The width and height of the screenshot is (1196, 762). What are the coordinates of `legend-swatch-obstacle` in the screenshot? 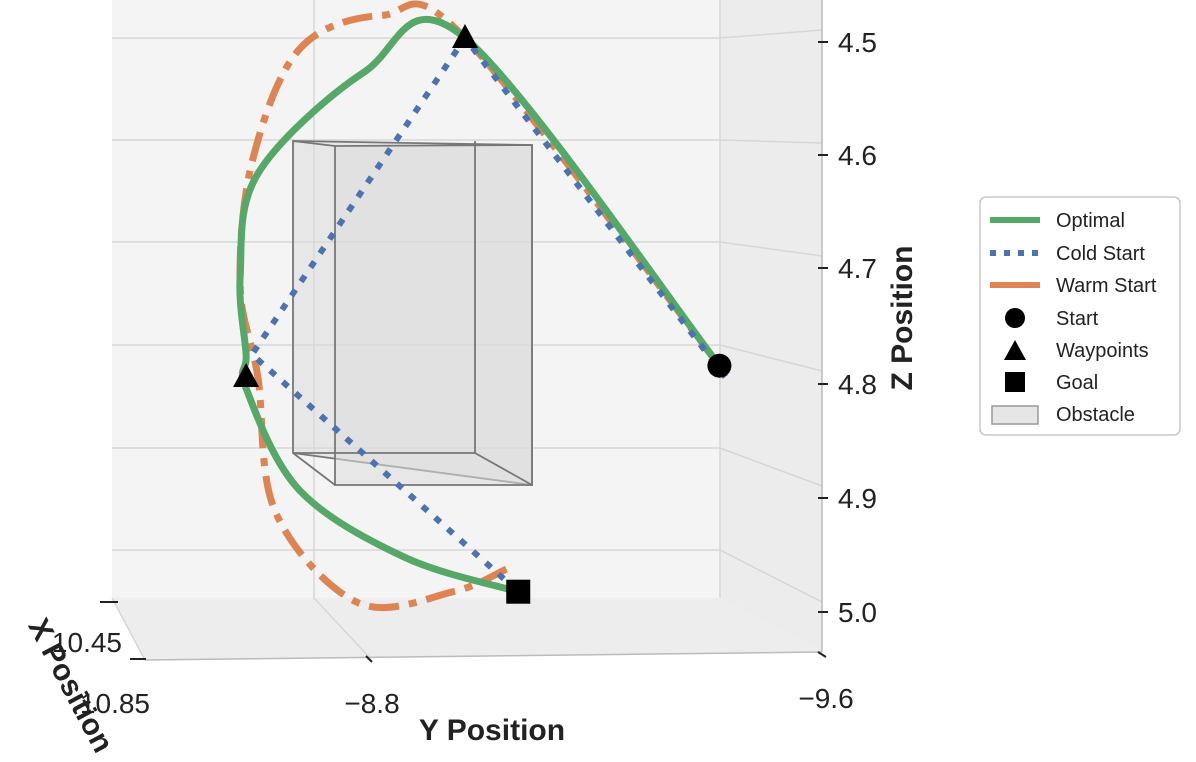 It's located at (1015, 415).